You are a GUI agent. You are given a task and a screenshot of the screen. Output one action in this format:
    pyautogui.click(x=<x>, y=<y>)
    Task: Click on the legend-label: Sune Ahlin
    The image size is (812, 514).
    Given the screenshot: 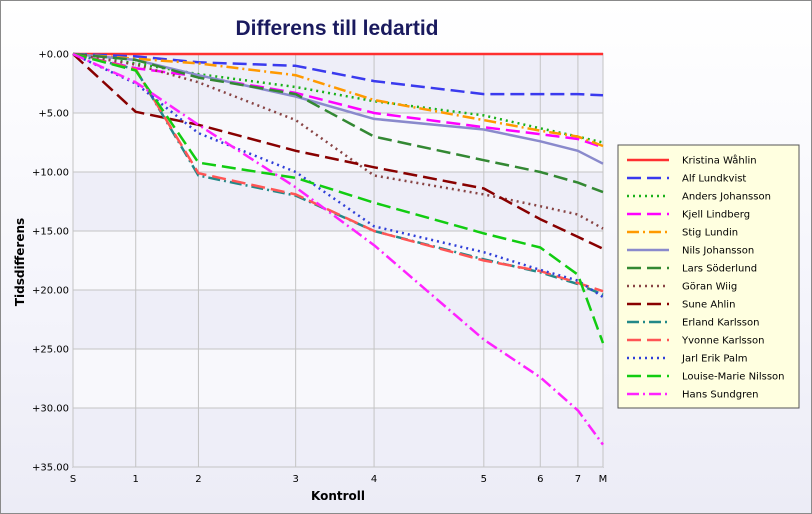 What is the action you would take?
    pyautogui.click(x=708, y=305)
    